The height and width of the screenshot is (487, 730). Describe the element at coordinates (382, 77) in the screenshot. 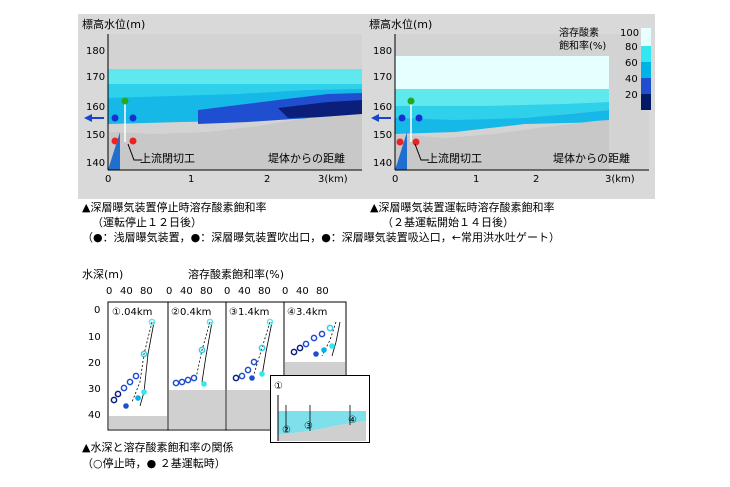

I see `right-ytick-170: 170` at that location.